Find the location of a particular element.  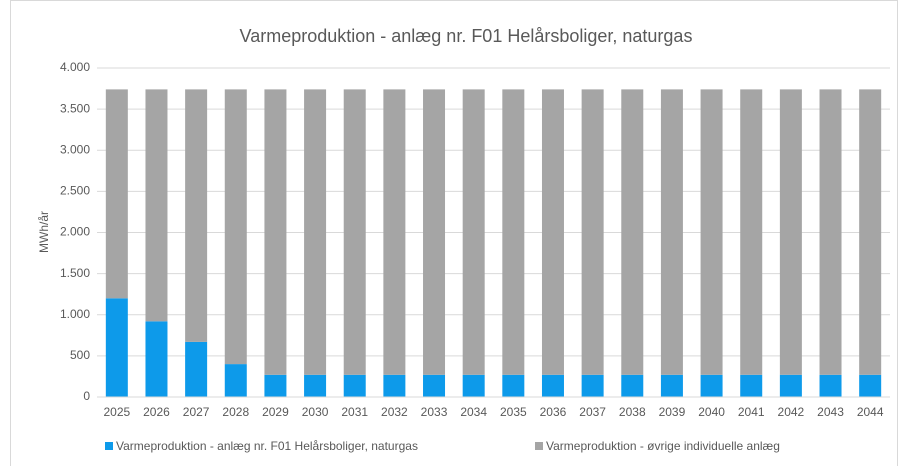

x-tick-label: 2036 is located at coordinates (553, 412).